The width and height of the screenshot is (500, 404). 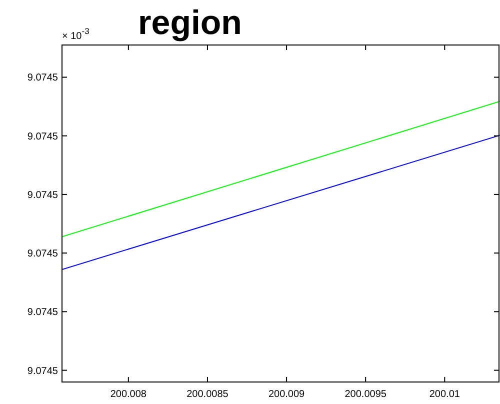 What do you see at coordinates (76, 34) in the screenshot?
I see `y-axis-title: × 10$^{-3}$` at bounding box center [76, 34].